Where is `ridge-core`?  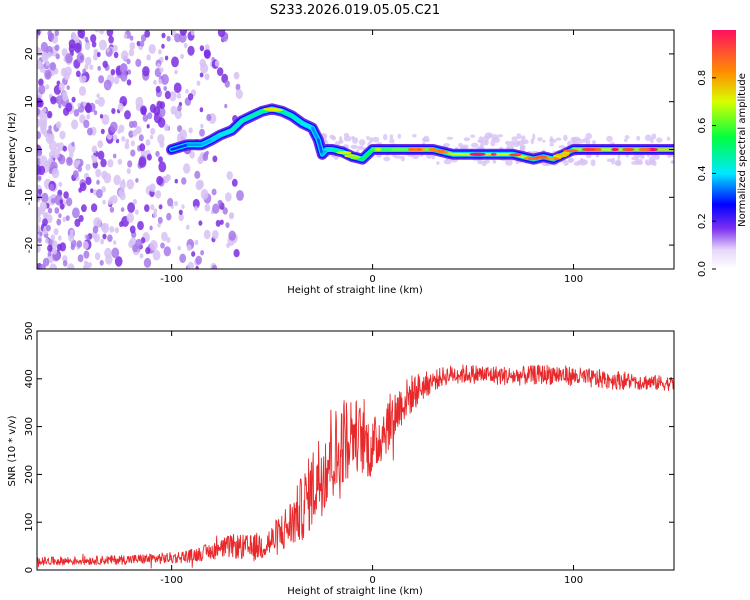
ridge-core is located at coordinates (226, 133).